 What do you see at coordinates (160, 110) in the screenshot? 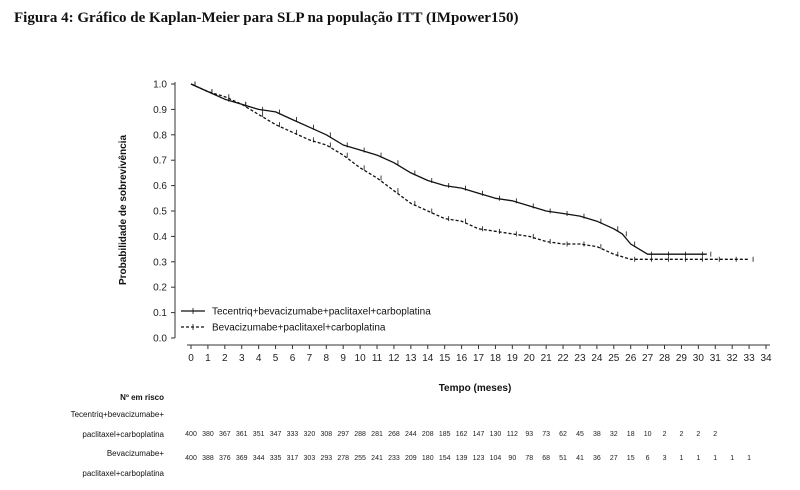
I see `y-tick-label: 0.9` at bounding box center [160, 110].